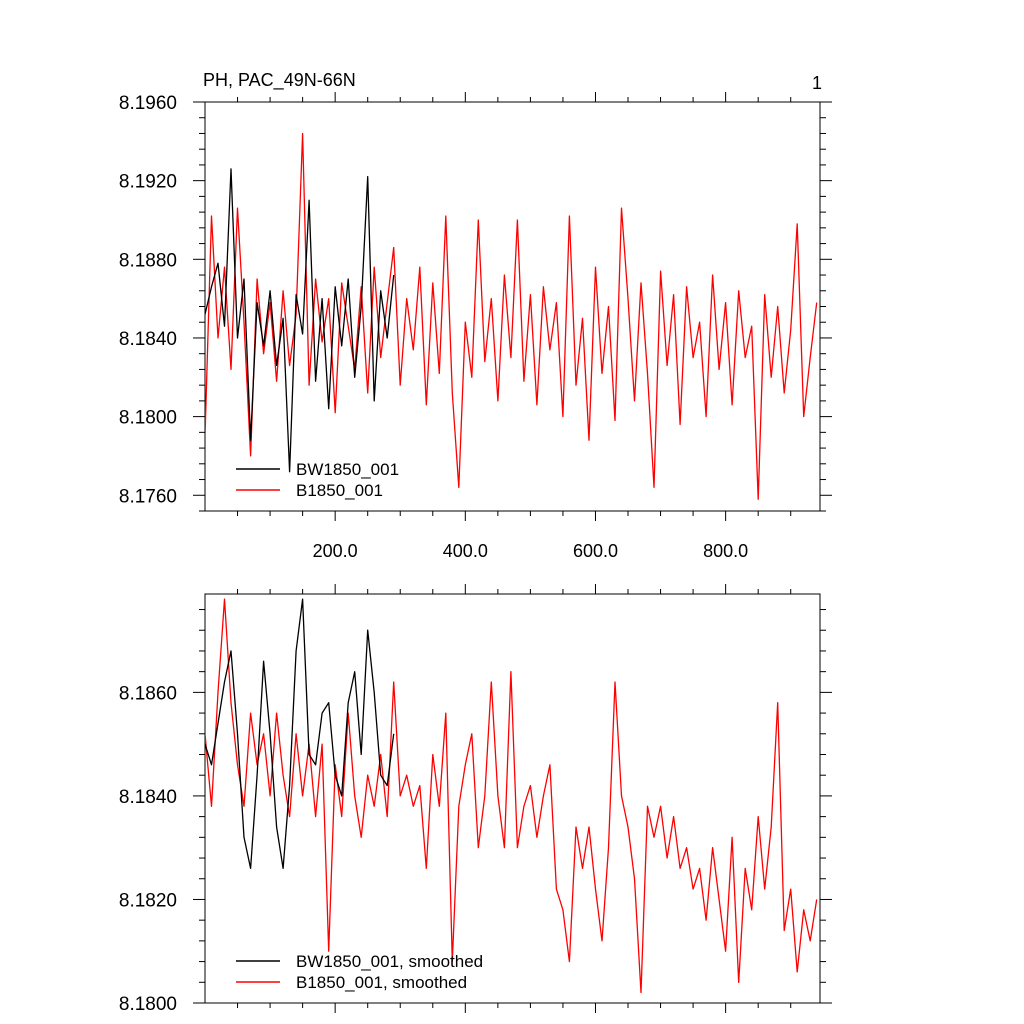 The height and width of the screenshot is (1024, 1024). I want to click on legend-label: BW1850_001, so click(347, 469).